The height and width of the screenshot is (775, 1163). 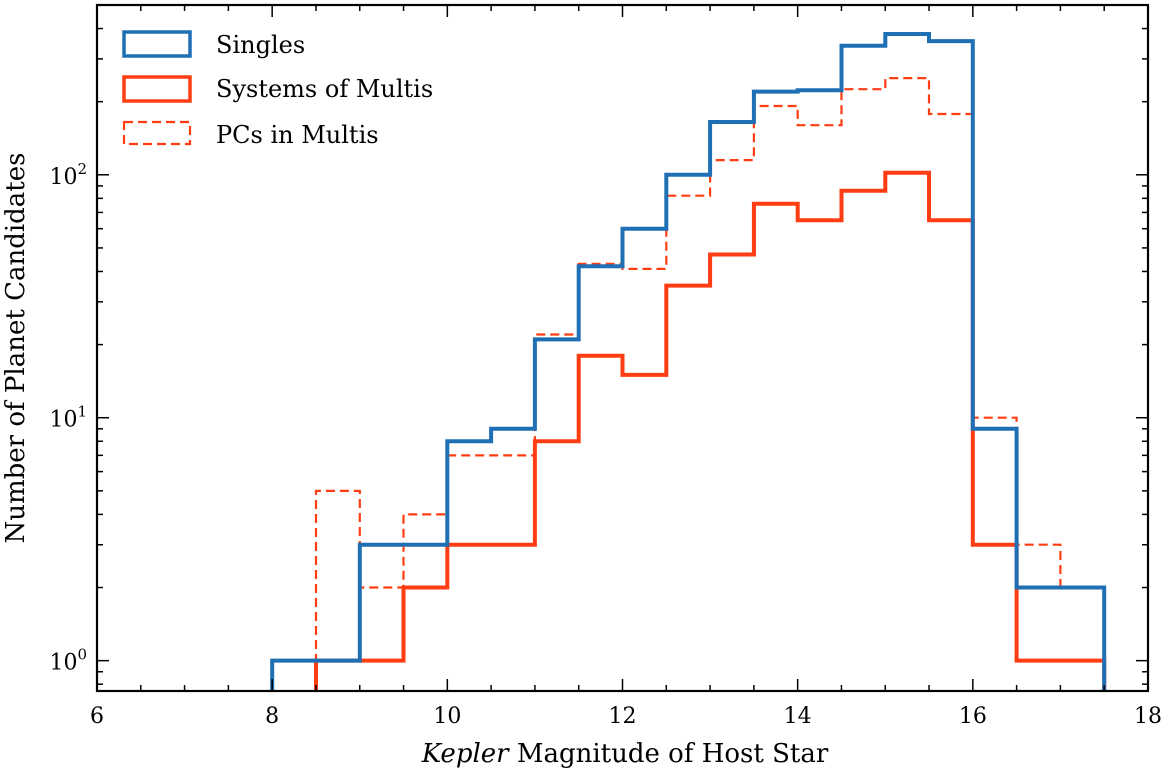 I want to click on x-tick-label: 10, so click(x=447, y=716).